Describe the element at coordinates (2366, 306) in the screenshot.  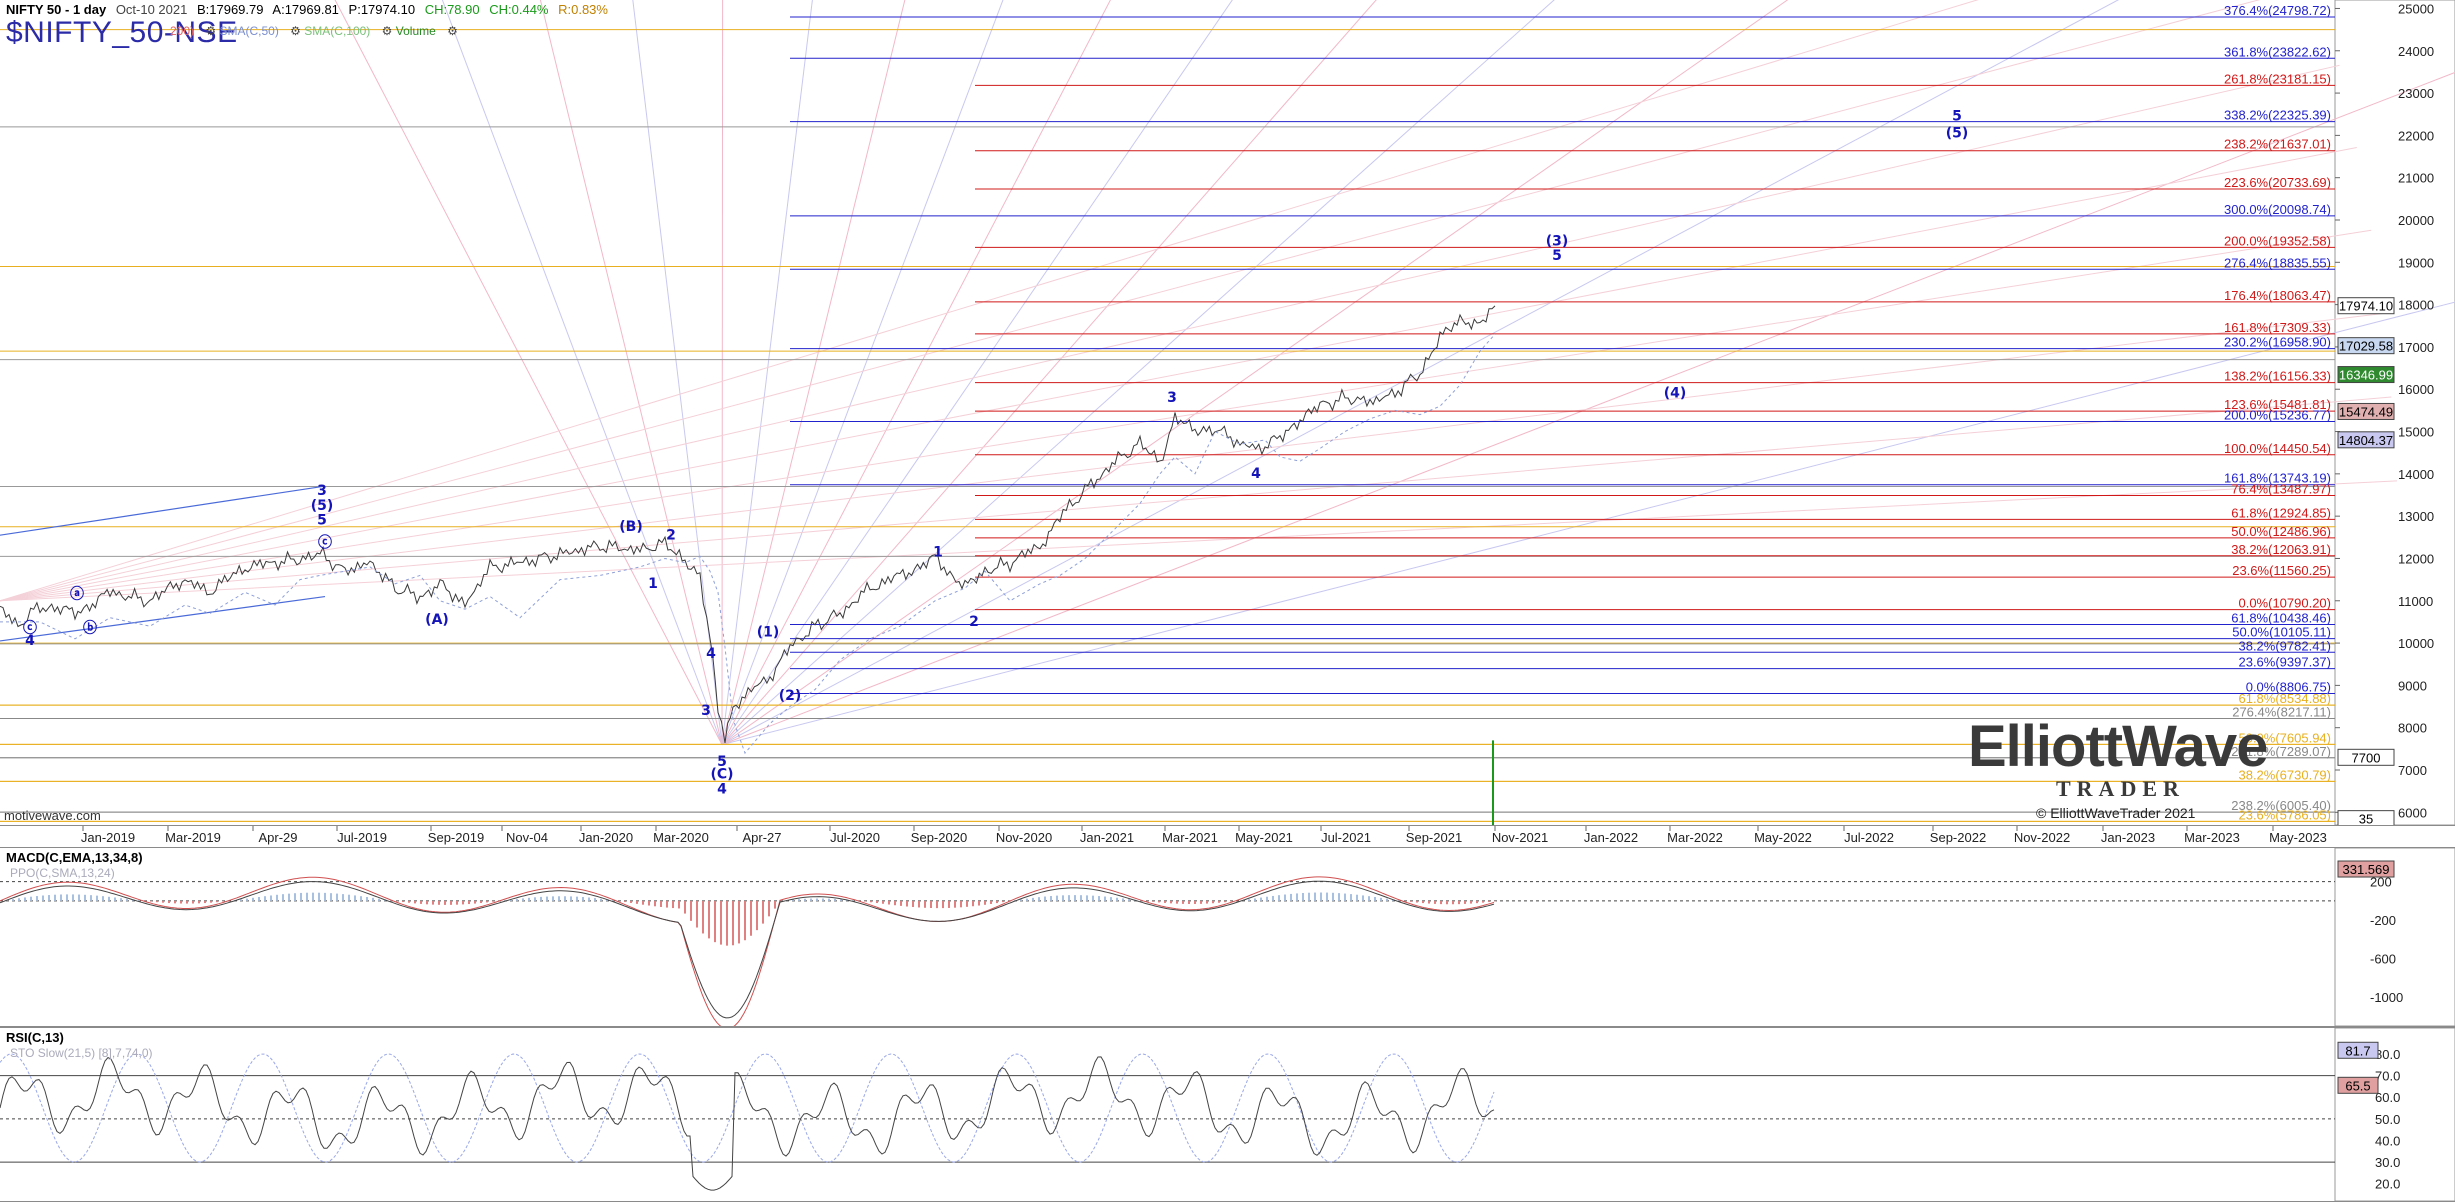
I see `price-scale-box-label: 17974.10` at that location.